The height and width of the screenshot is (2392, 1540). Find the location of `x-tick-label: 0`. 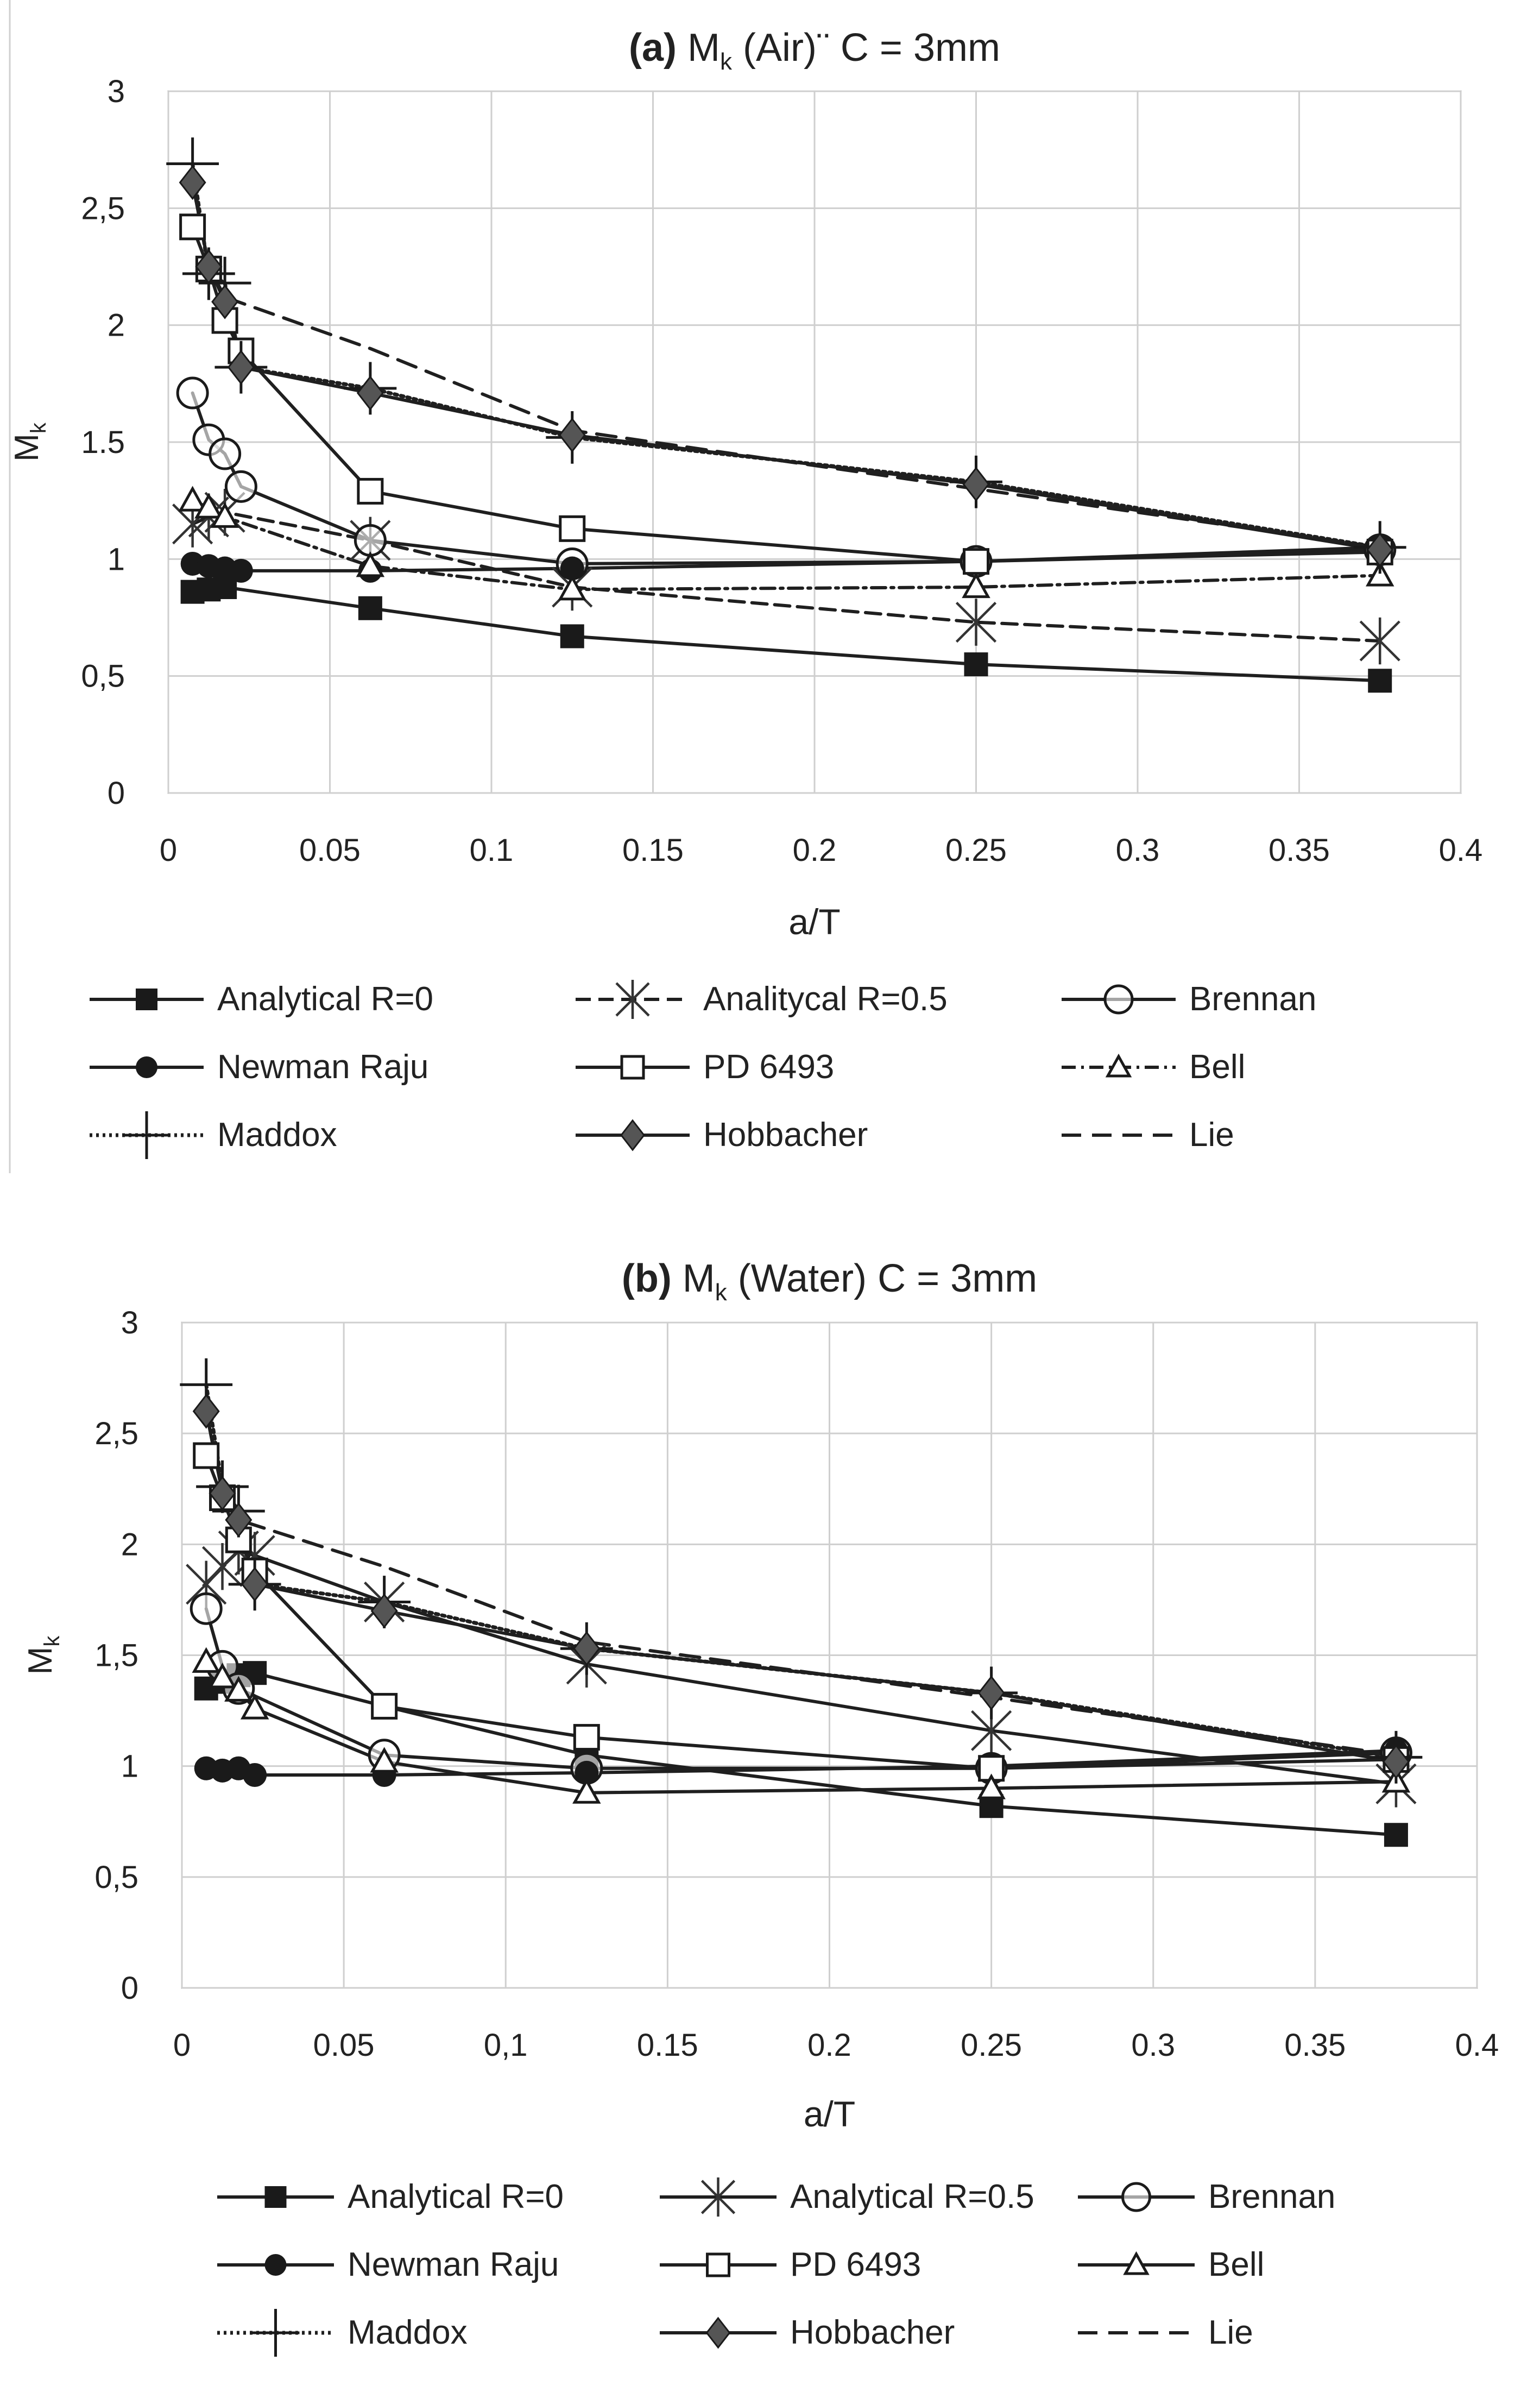

x-tick-label: 0 is located at coordinates (169, 850).